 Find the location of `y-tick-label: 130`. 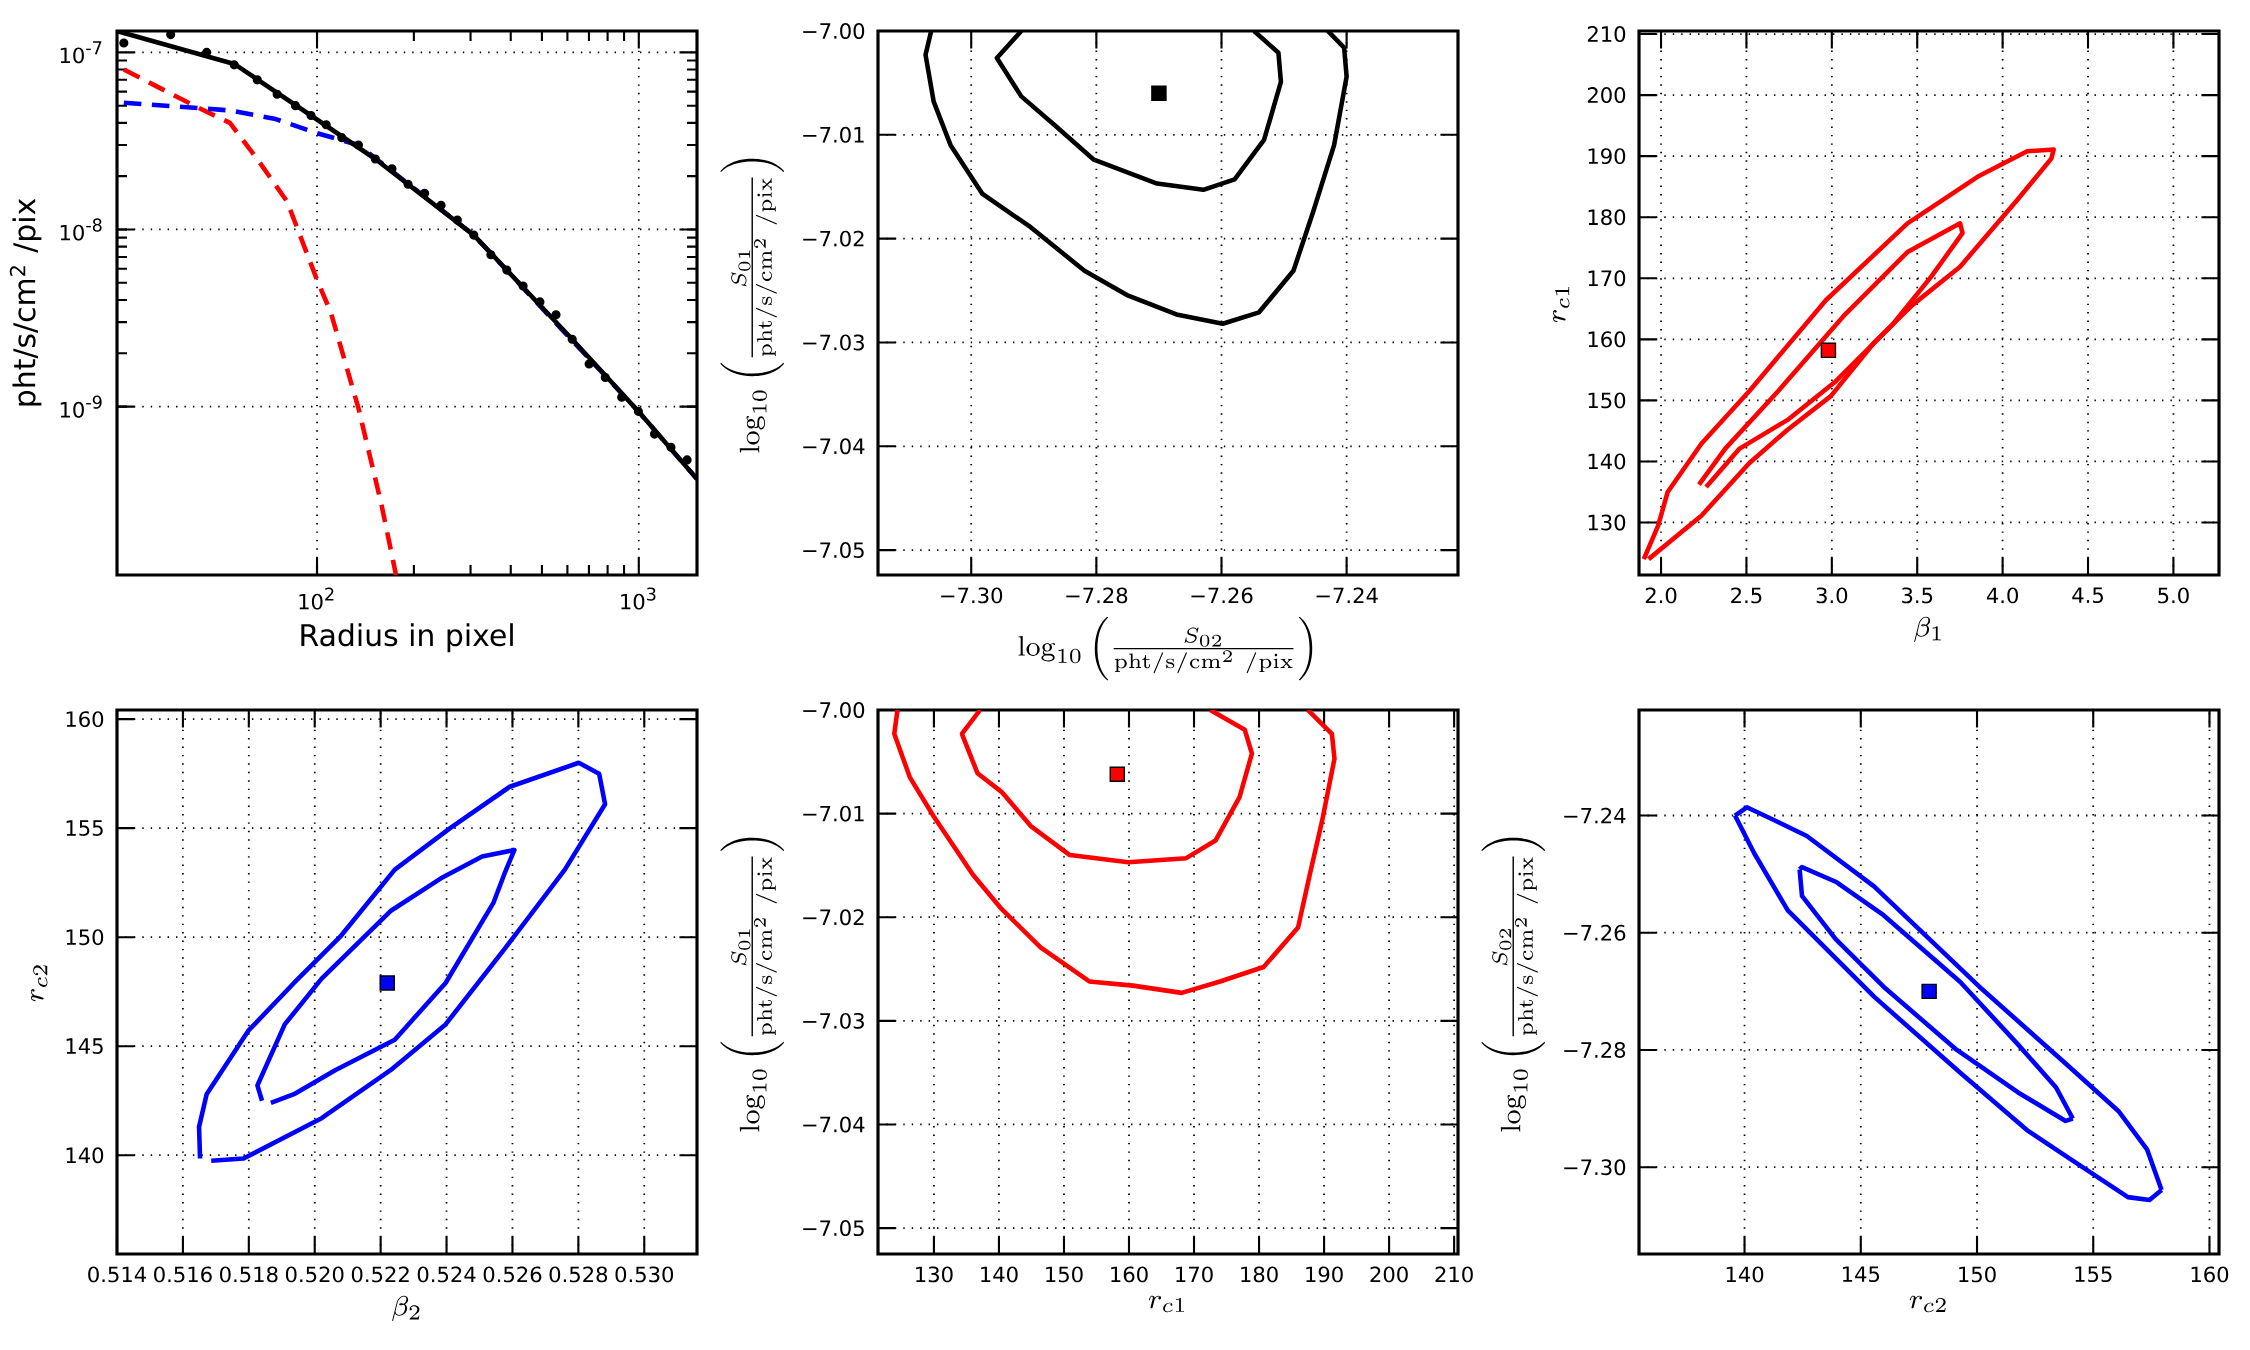

y-tick-label: 130 is located at coordinates (1607, 522).